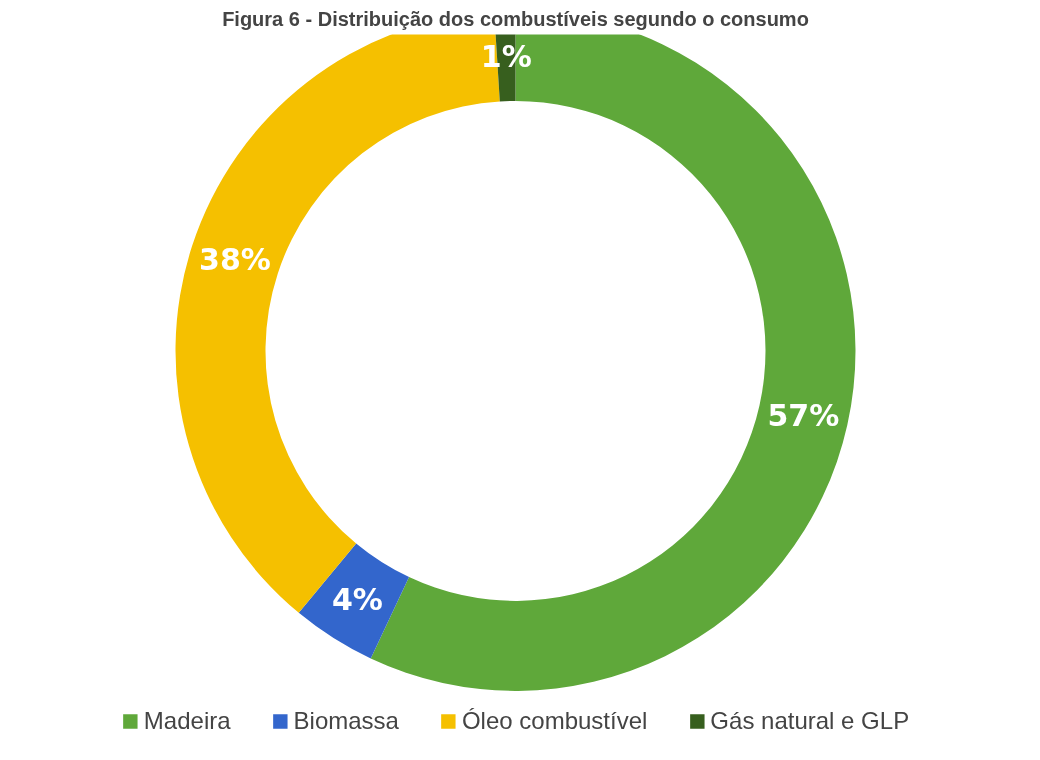 This screenshot has width=1040, height=760. What do you see at coordinates (235, 260) in the screenshot?
I see `data-label: 38%` at bounding box center [235, 260].